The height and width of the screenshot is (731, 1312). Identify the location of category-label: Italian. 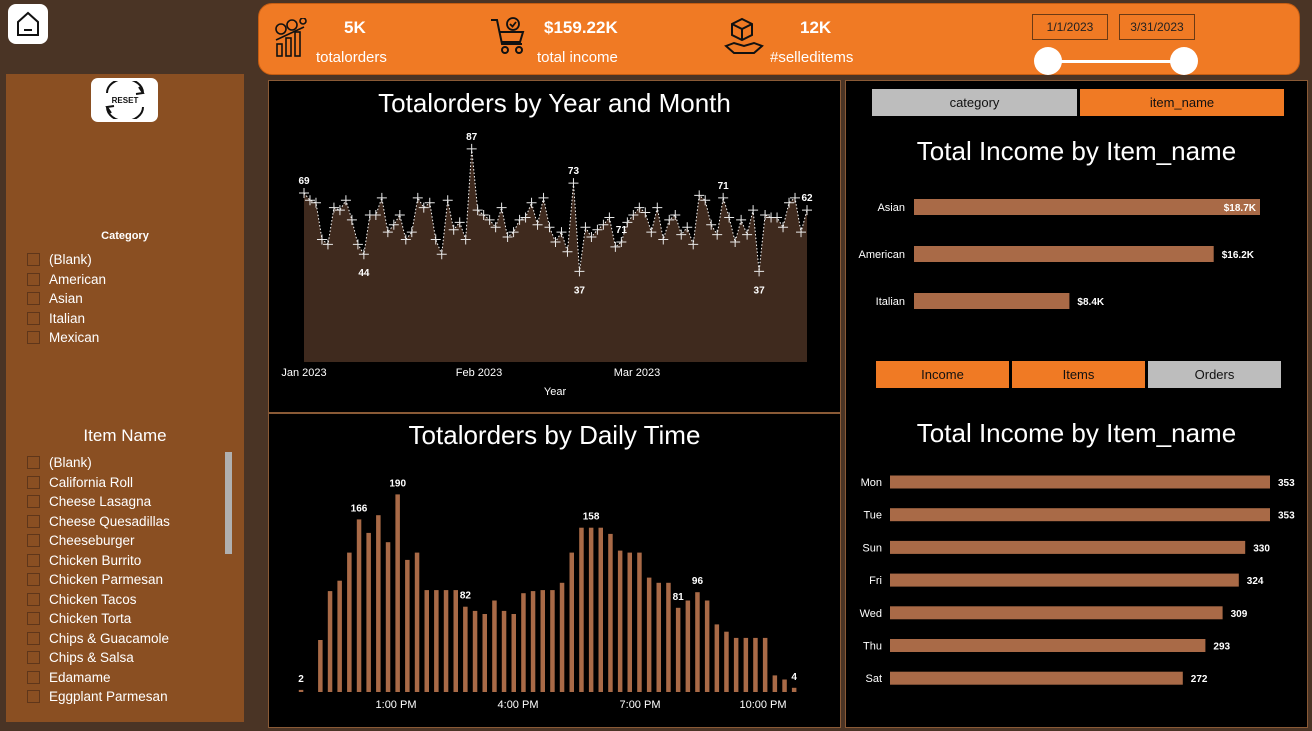
(890, 302).